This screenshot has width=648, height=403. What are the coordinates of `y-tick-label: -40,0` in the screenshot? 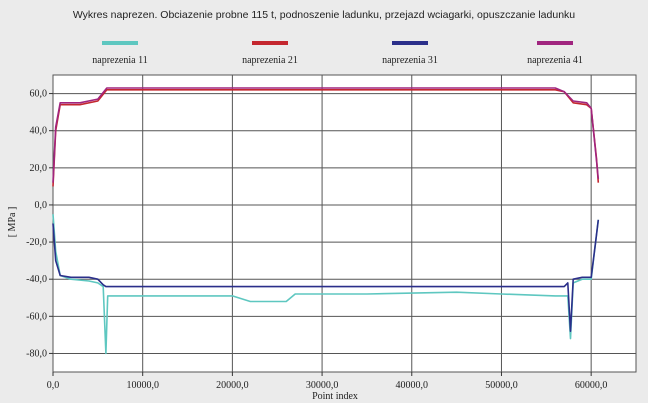 It's located at (36, 279).